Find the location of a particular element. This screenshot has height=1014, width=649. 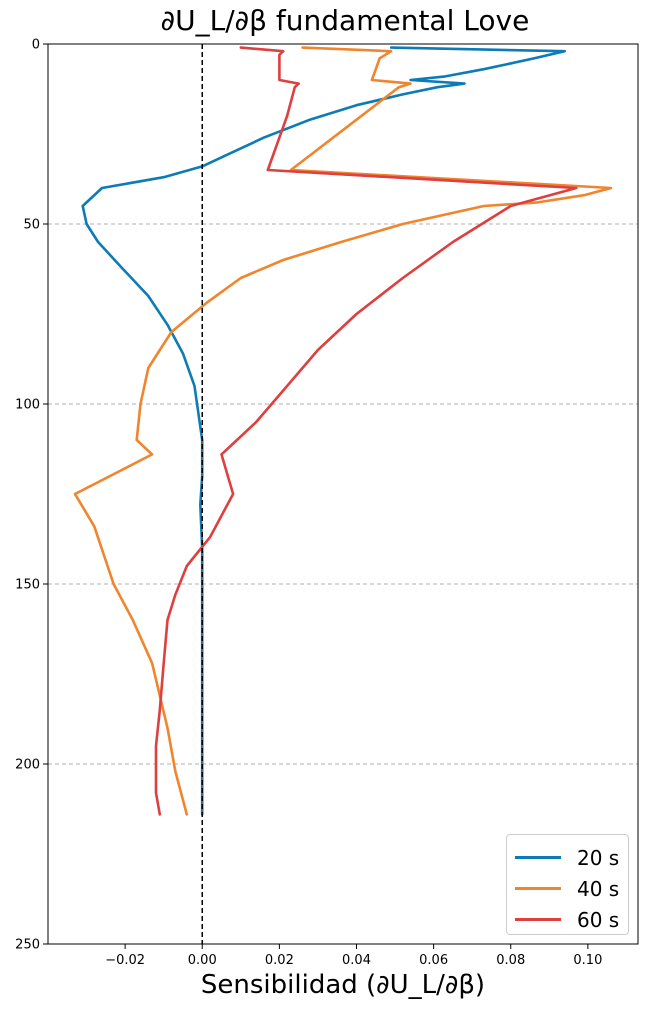

x-tick-label: −0.02 is located at coordinates (125, 960).